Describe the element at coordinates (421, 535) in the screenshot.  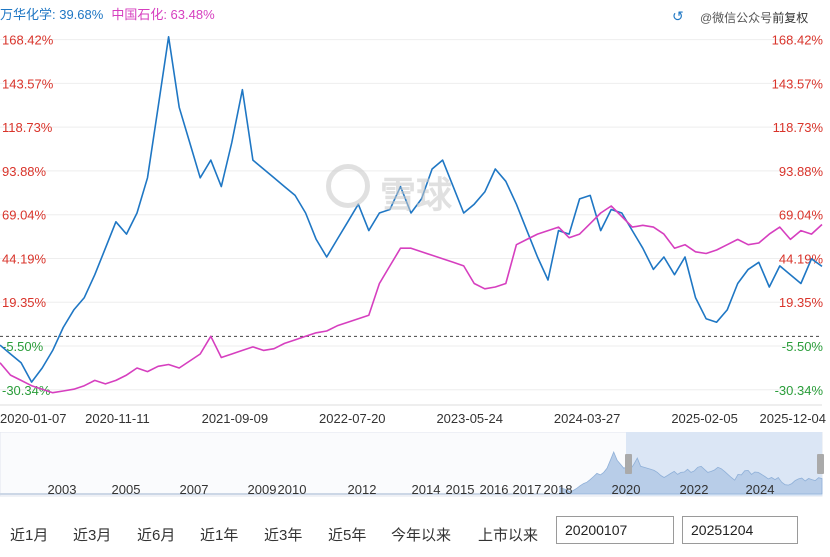
I see `range-button: 今年以来` at that location.